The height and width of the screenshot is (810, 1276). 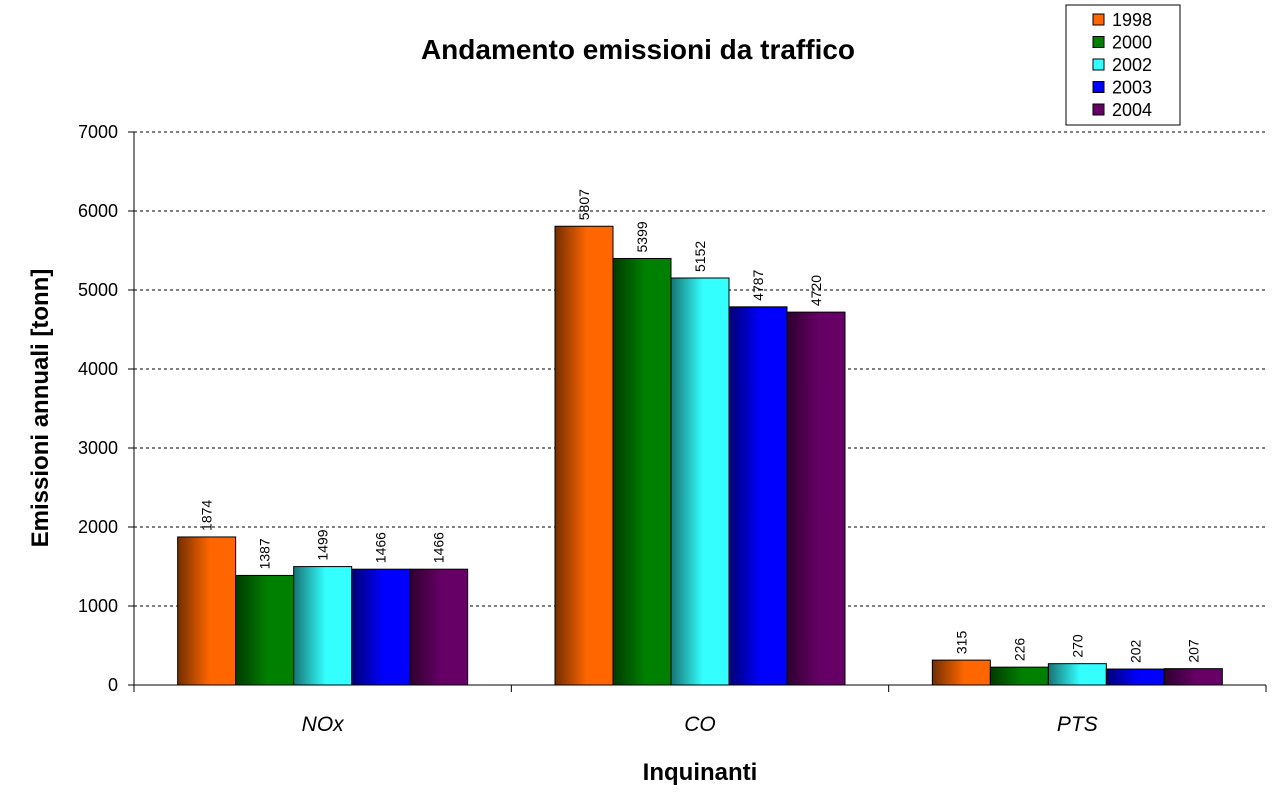 What do you see at coordinates (265, 553) in the screenshot?
I see `data-label: 1387` at bounding box center [265, 553].